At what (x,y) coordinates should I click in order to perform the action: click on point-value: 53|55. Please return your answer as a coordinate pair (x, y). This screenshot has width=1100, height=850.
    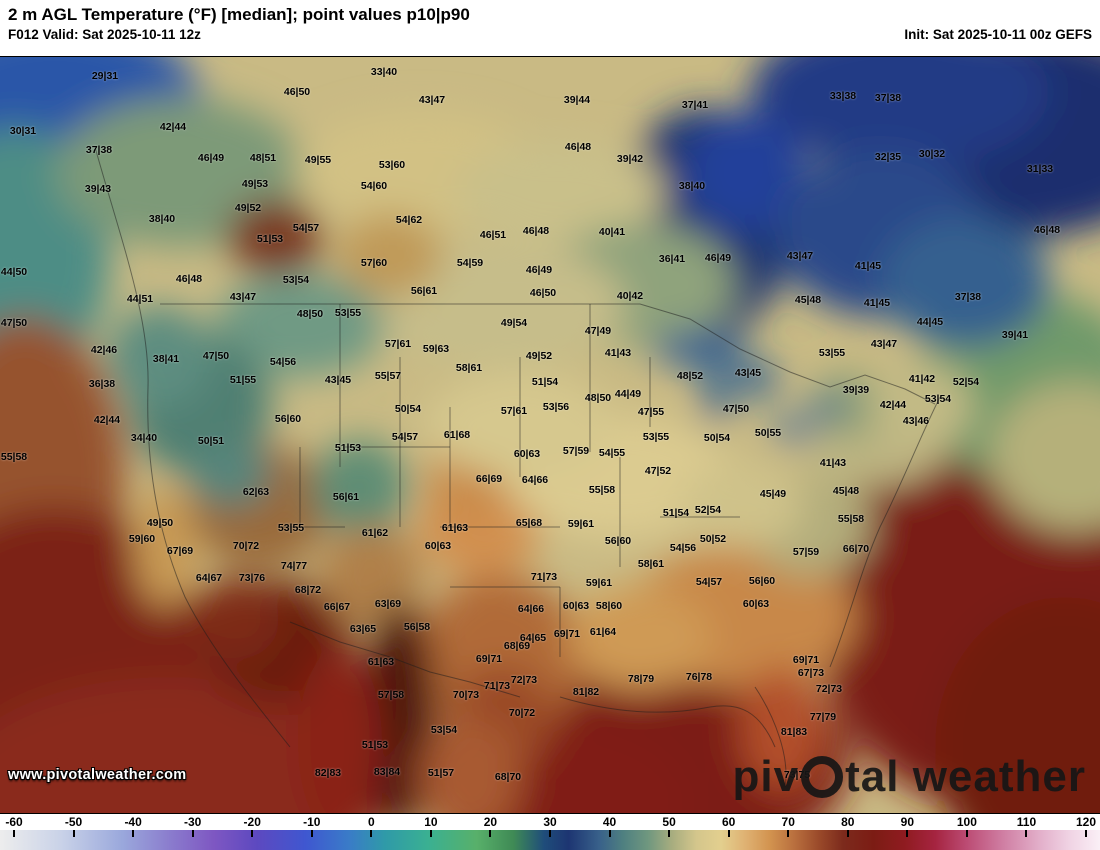
    Looking at the image, I should click on (832, 353).